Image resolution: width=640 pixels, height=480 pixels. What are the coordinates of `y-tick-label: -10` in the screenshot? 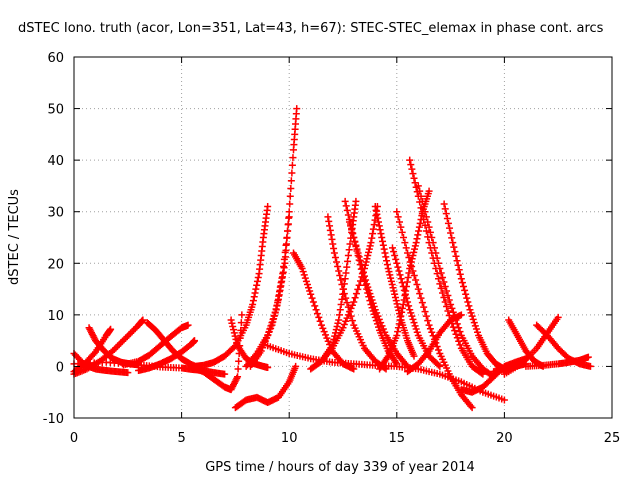 It's located at (53, 419).